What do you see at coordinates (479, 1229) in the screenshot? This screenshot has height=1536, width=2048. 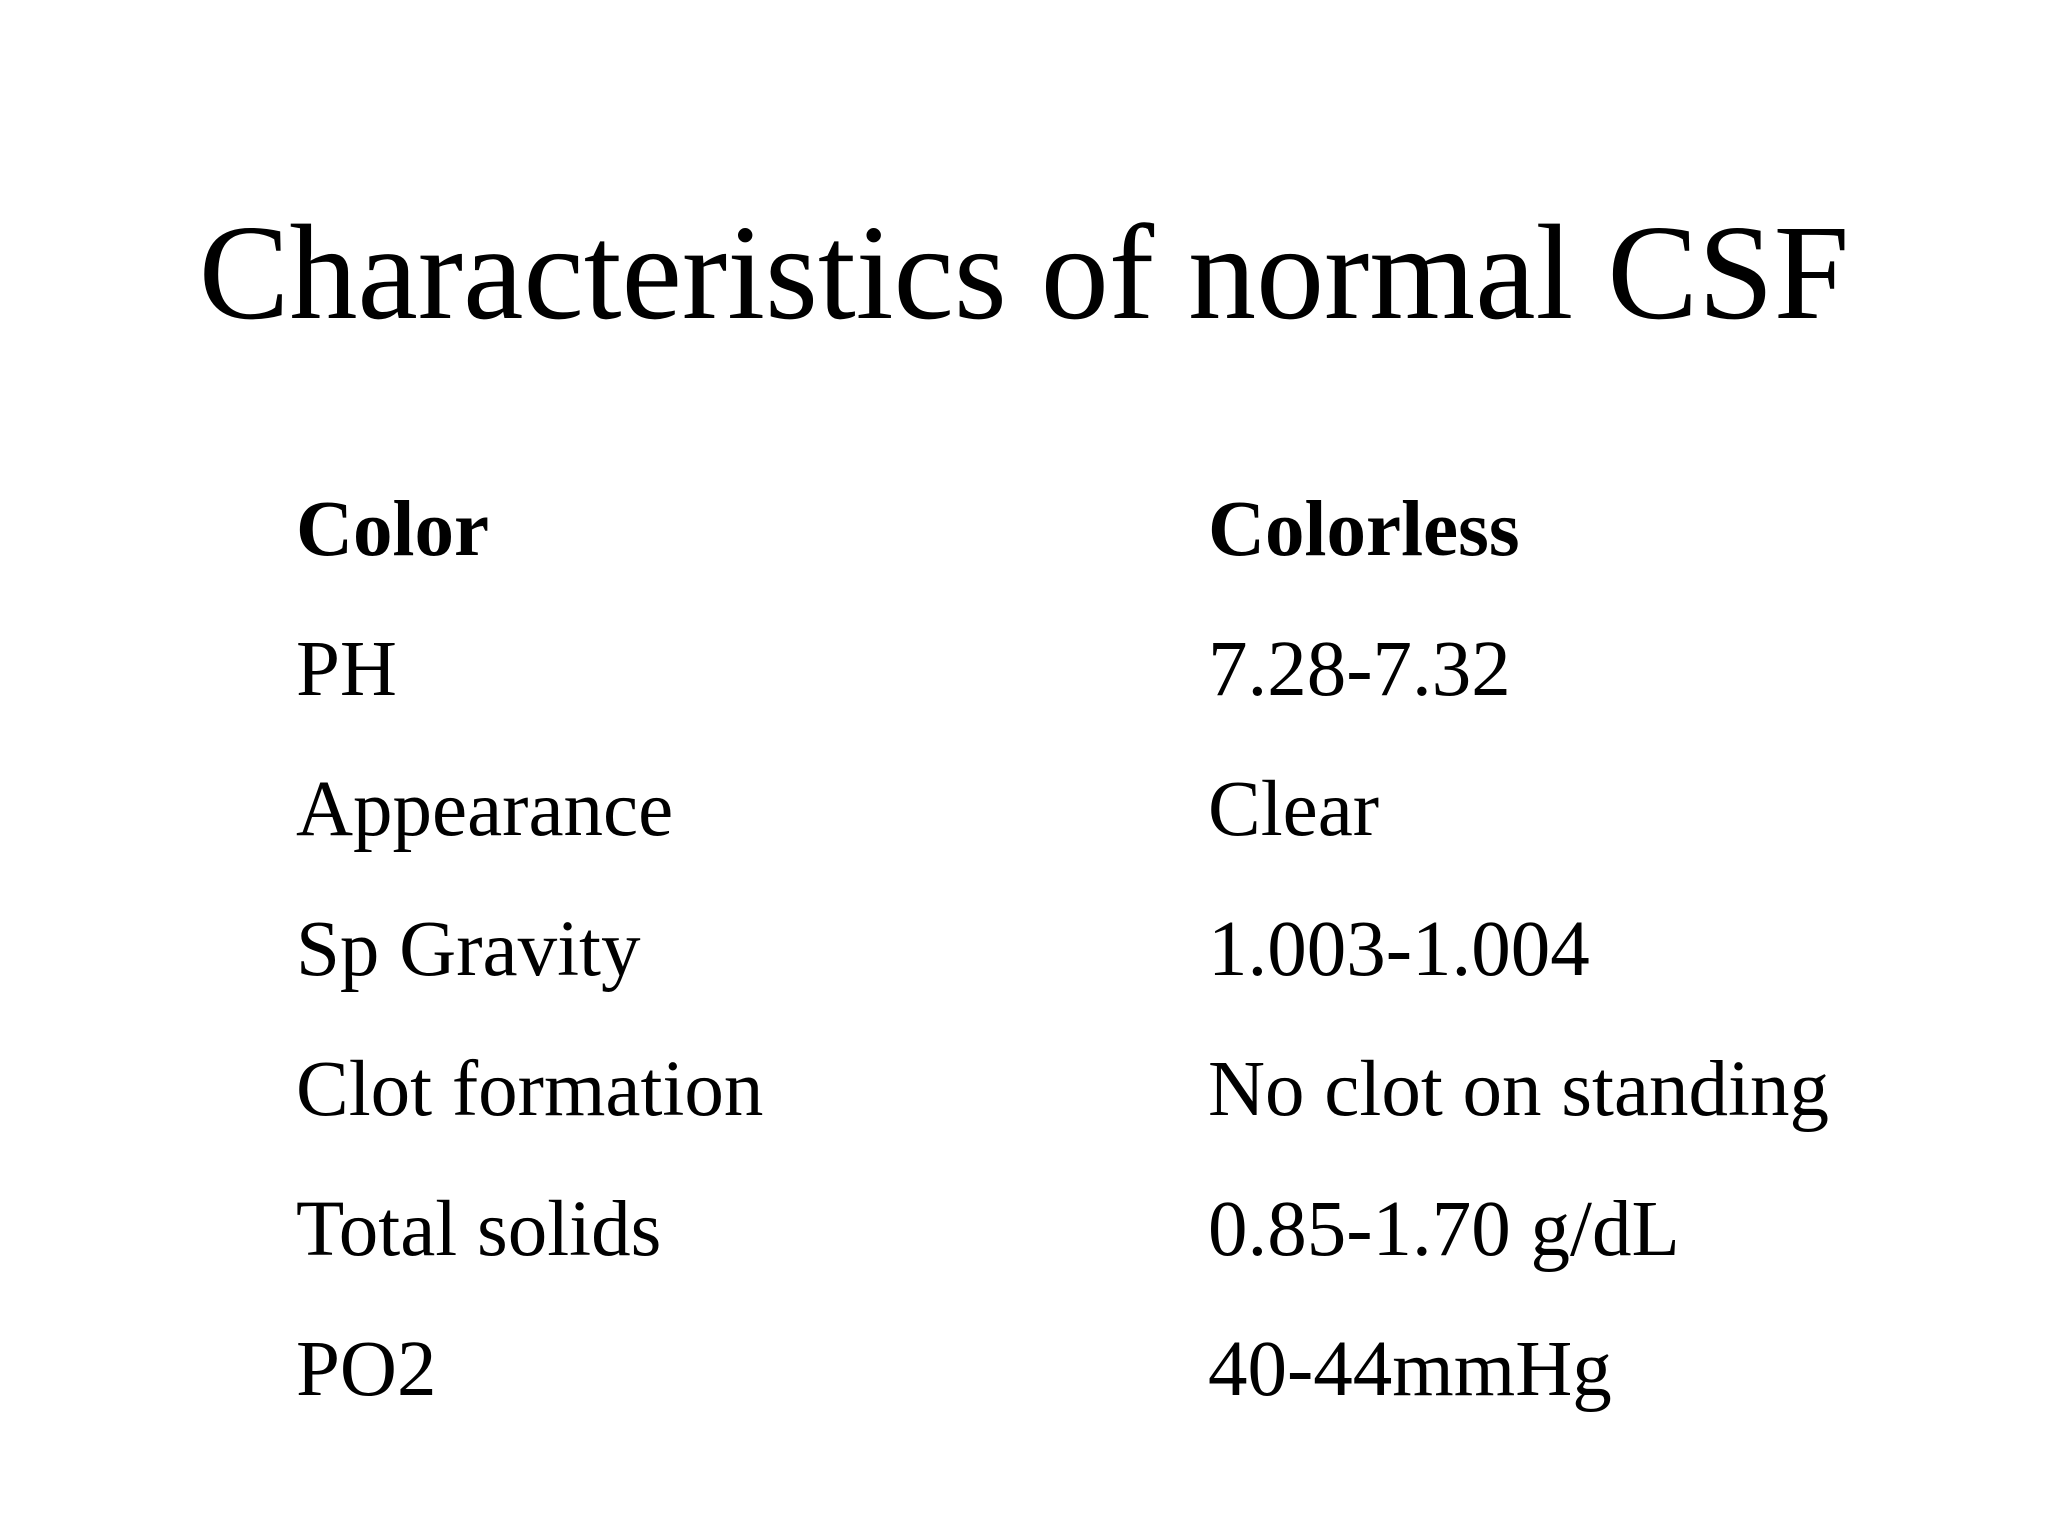 I see `property-label: Total solids` at bounding box center [479, 1229].